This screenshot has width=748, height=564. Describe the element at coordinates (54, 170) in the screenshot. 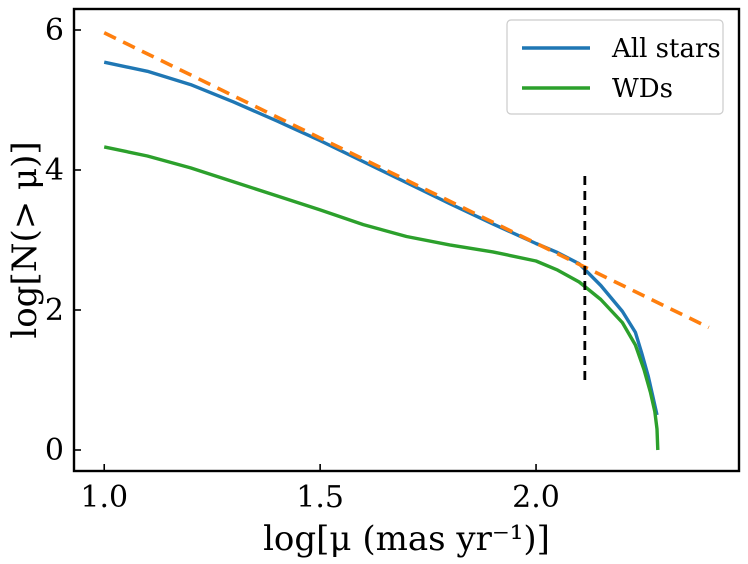

I see `y-tick-label: 4` at that location.